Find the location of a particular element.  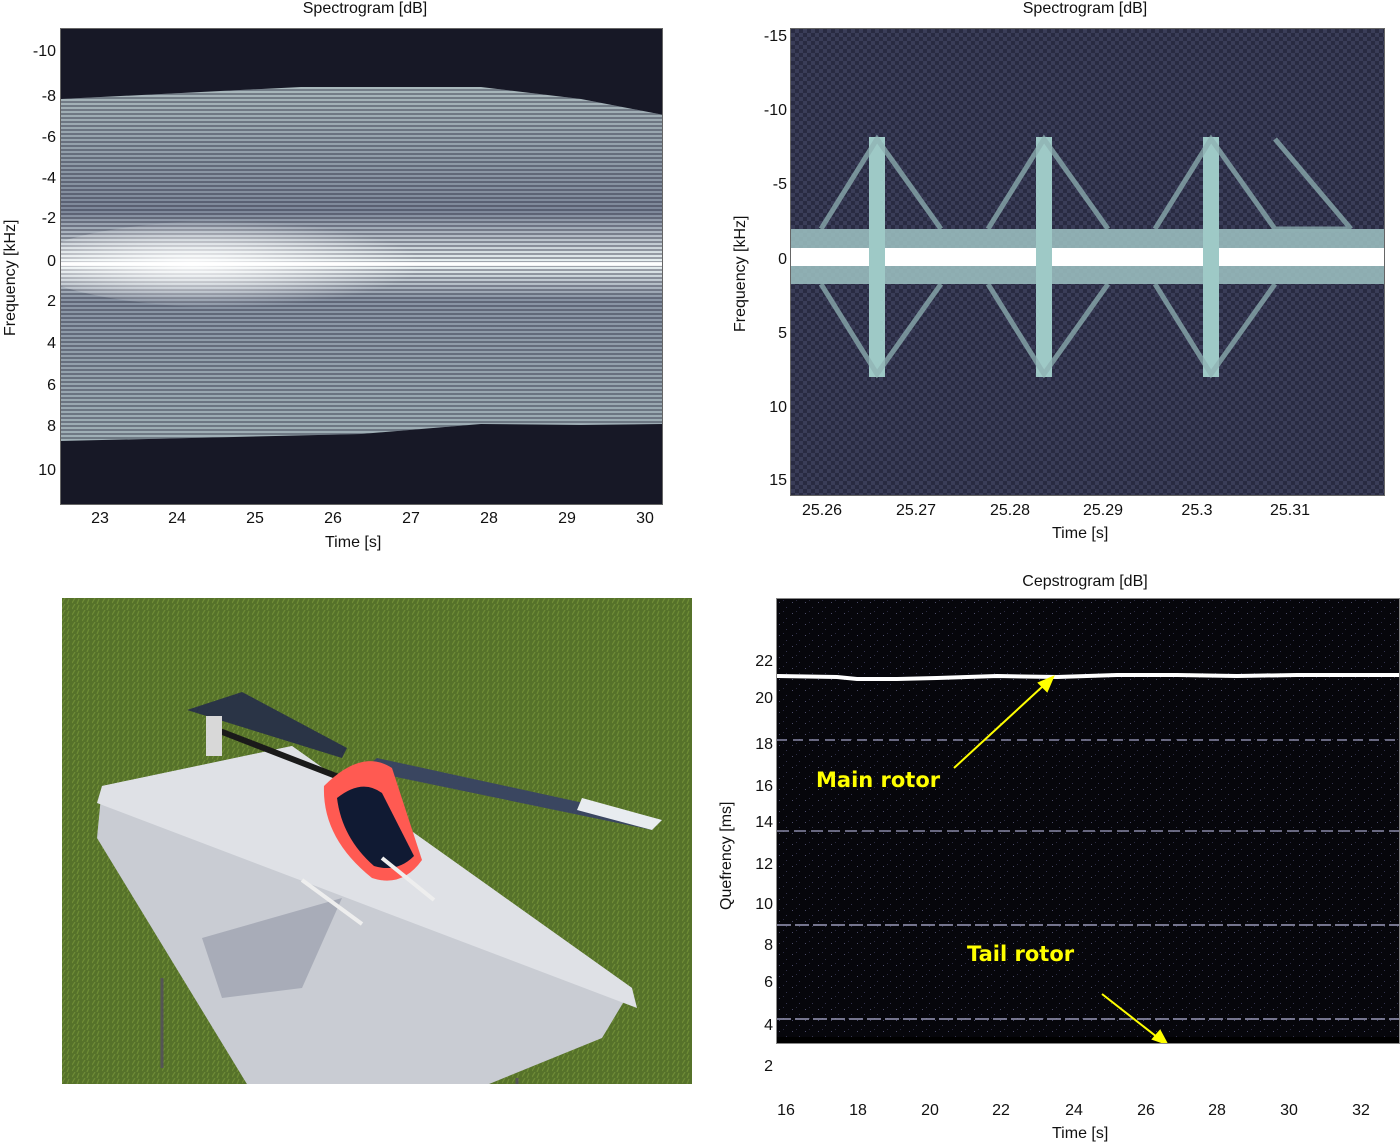

spectrogram-wide-image is located at coordinates (361, 264).